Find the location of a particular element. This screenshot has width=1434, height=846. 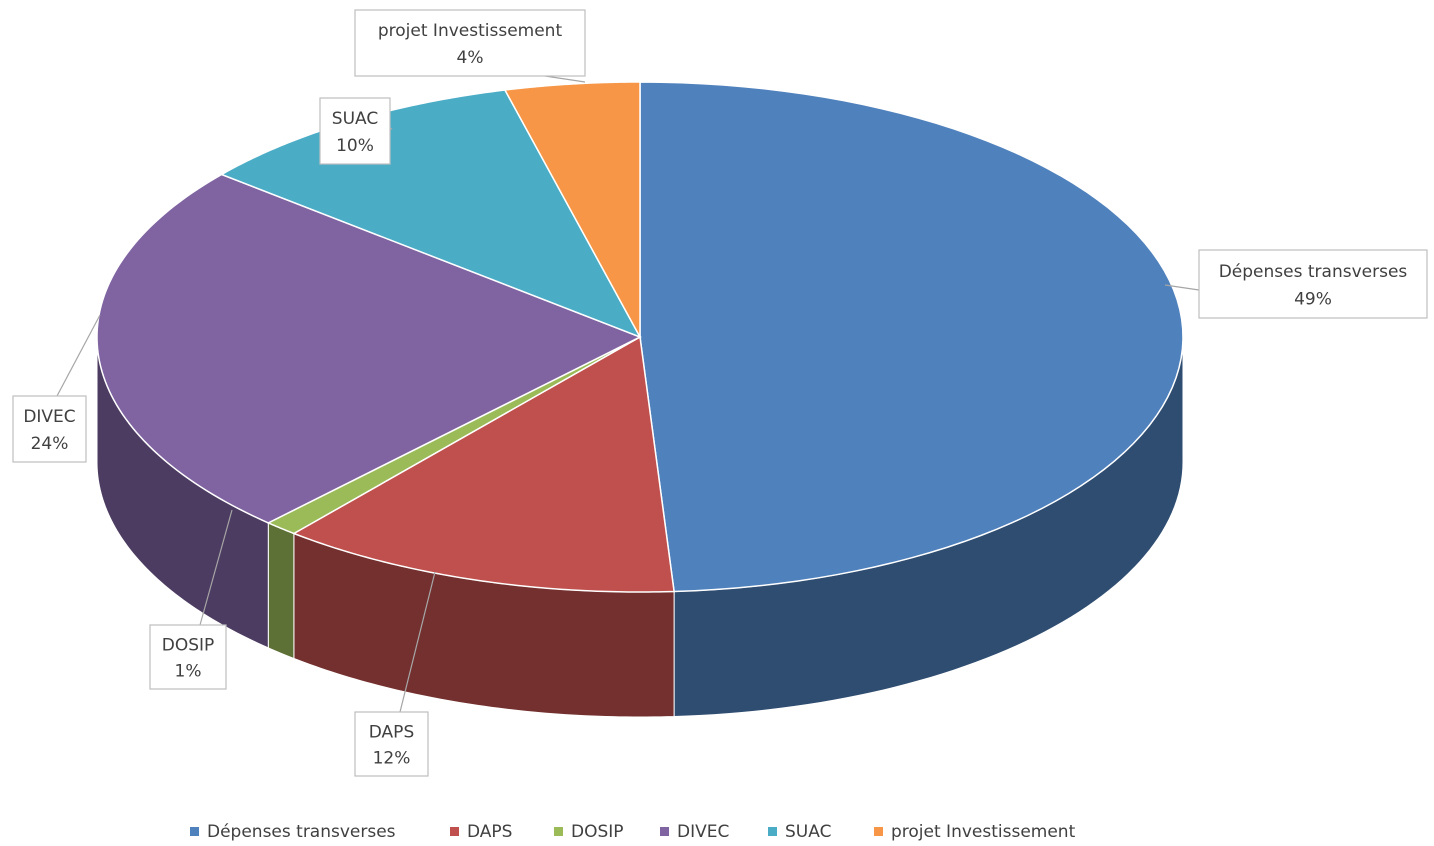

data-label-value: 1% is located at coordinates (188, 672).